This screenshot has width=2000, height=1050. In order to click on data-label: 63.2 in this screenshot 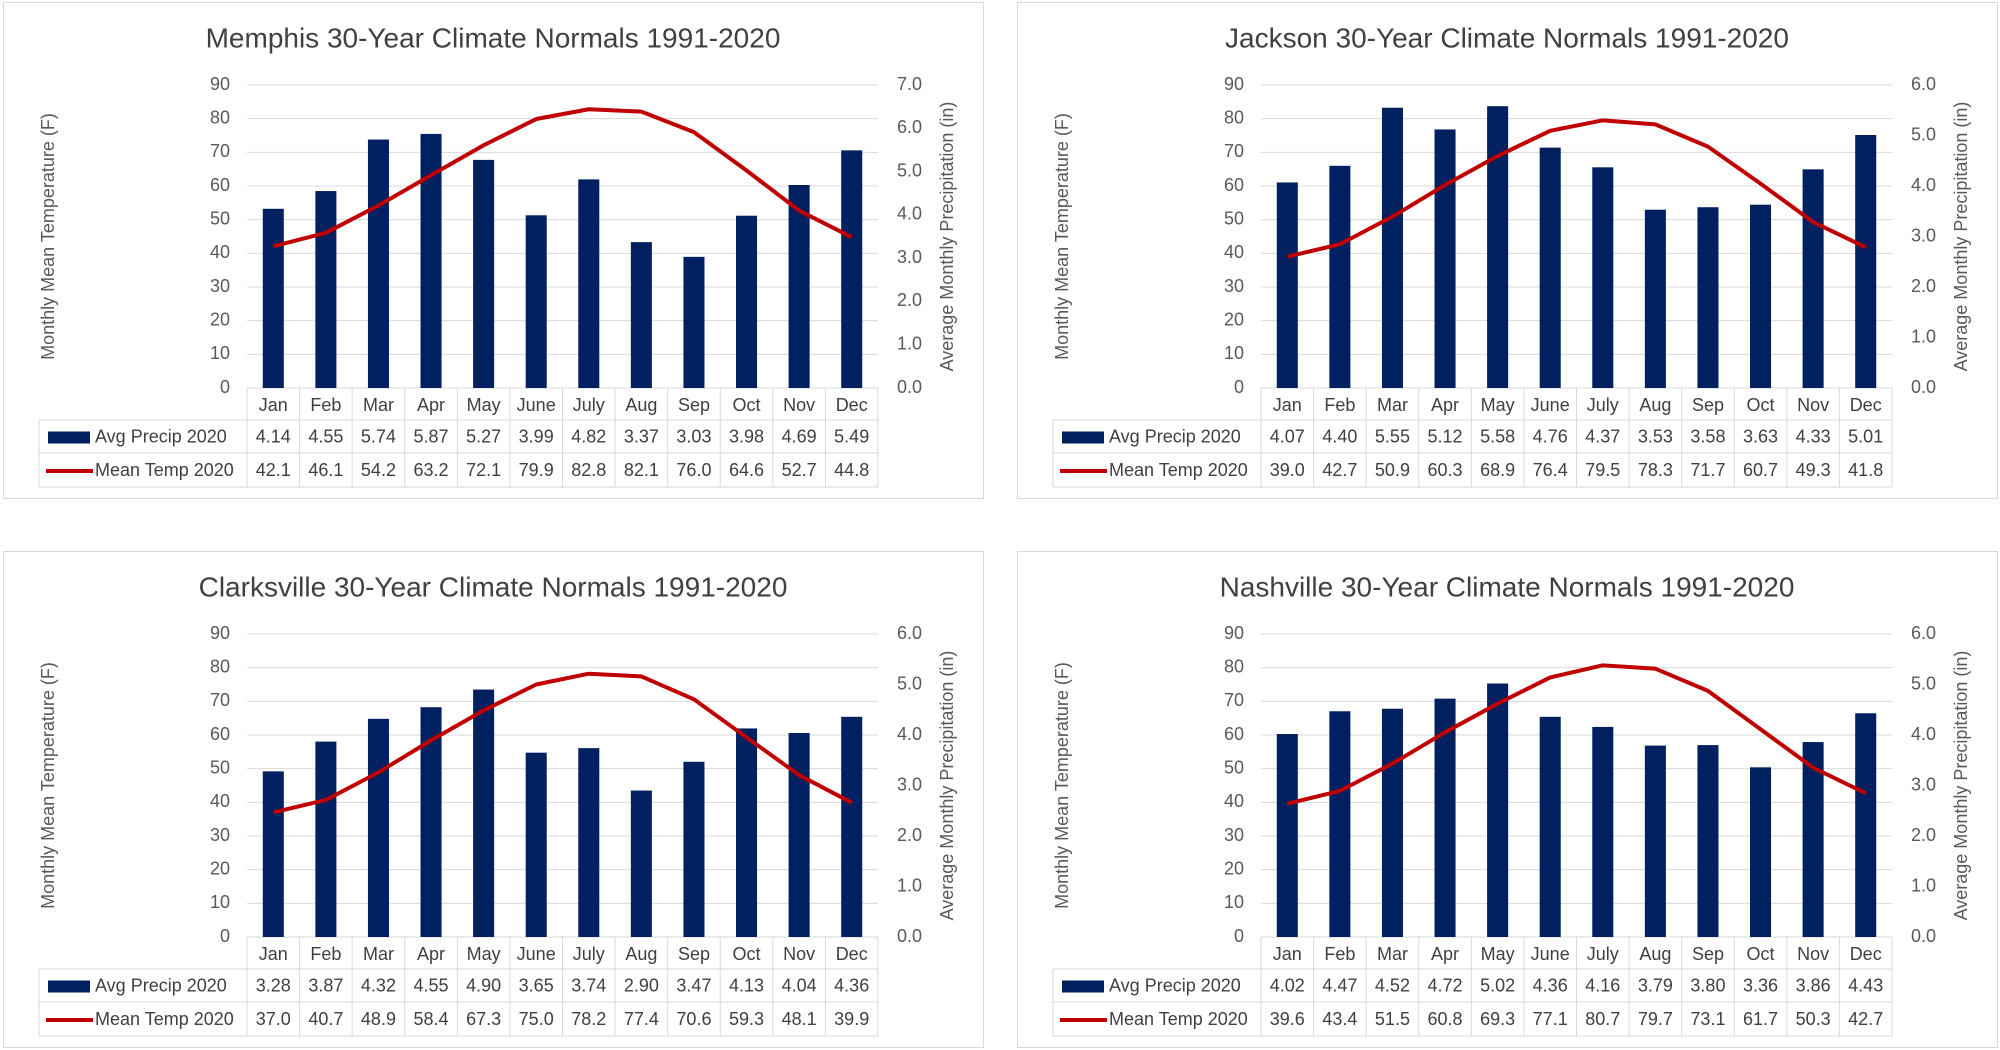, I will do `click(431, 470)`.